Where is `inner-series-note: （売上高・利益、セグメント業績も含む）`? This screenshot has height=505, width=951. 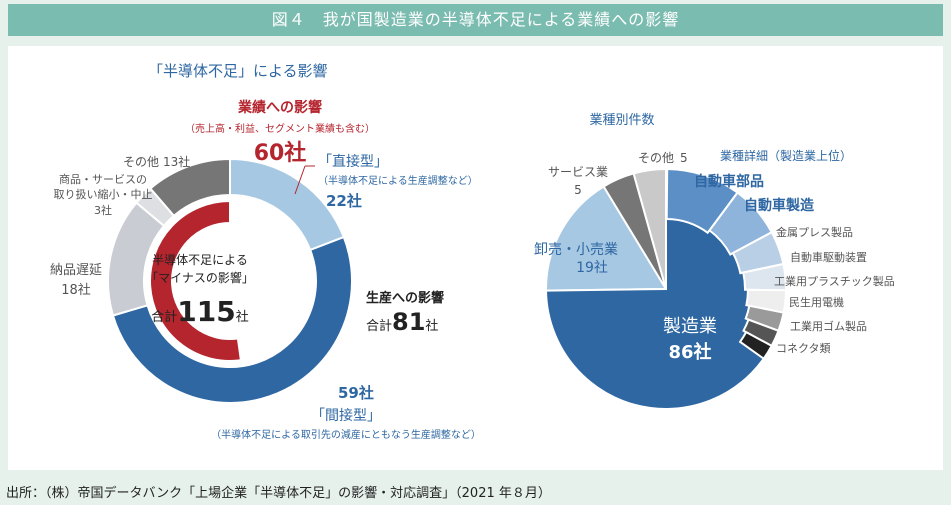
inner-series-note: （売上高・利益、セグメント業績も含む） is located at coordinates (280, 128).